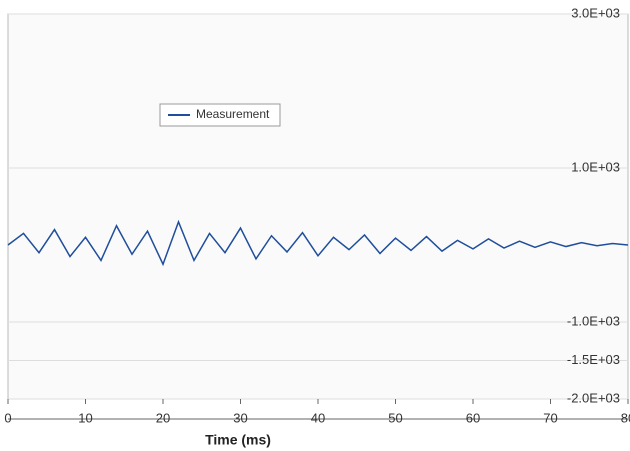 The image size is (630, 451). I want to click on y-tick-label: -1.0E+03, so click(593, 320).